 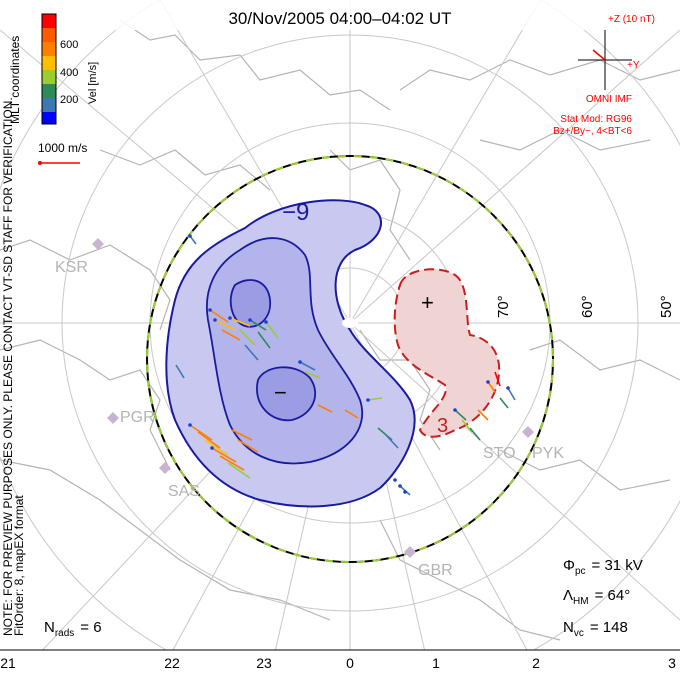 I want to click on scale-vector-origin, so click(x=40, y=163).